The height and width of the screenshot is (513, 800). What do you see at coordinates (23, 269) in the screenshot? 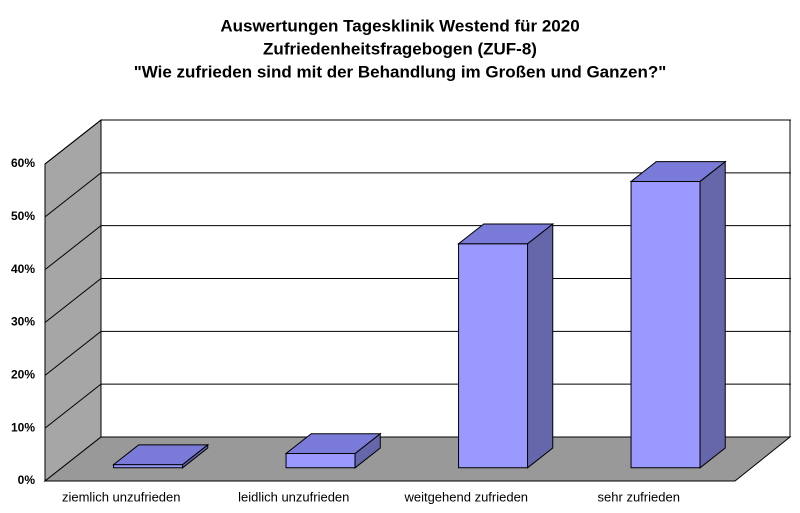
I see `y-tick-label: 40%` at bounding box center [23, 269].